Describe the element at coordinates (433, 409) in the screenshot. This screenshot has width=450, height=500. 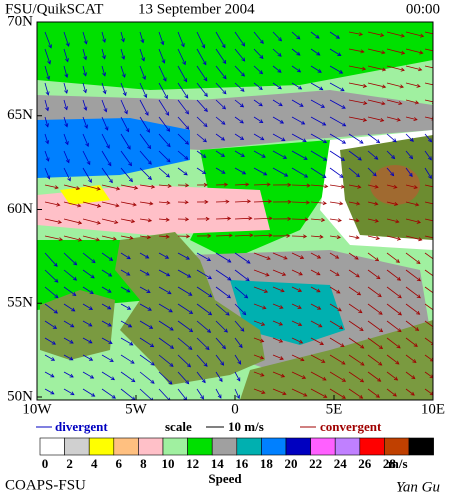
I see `lon-label: 10E` at that location.